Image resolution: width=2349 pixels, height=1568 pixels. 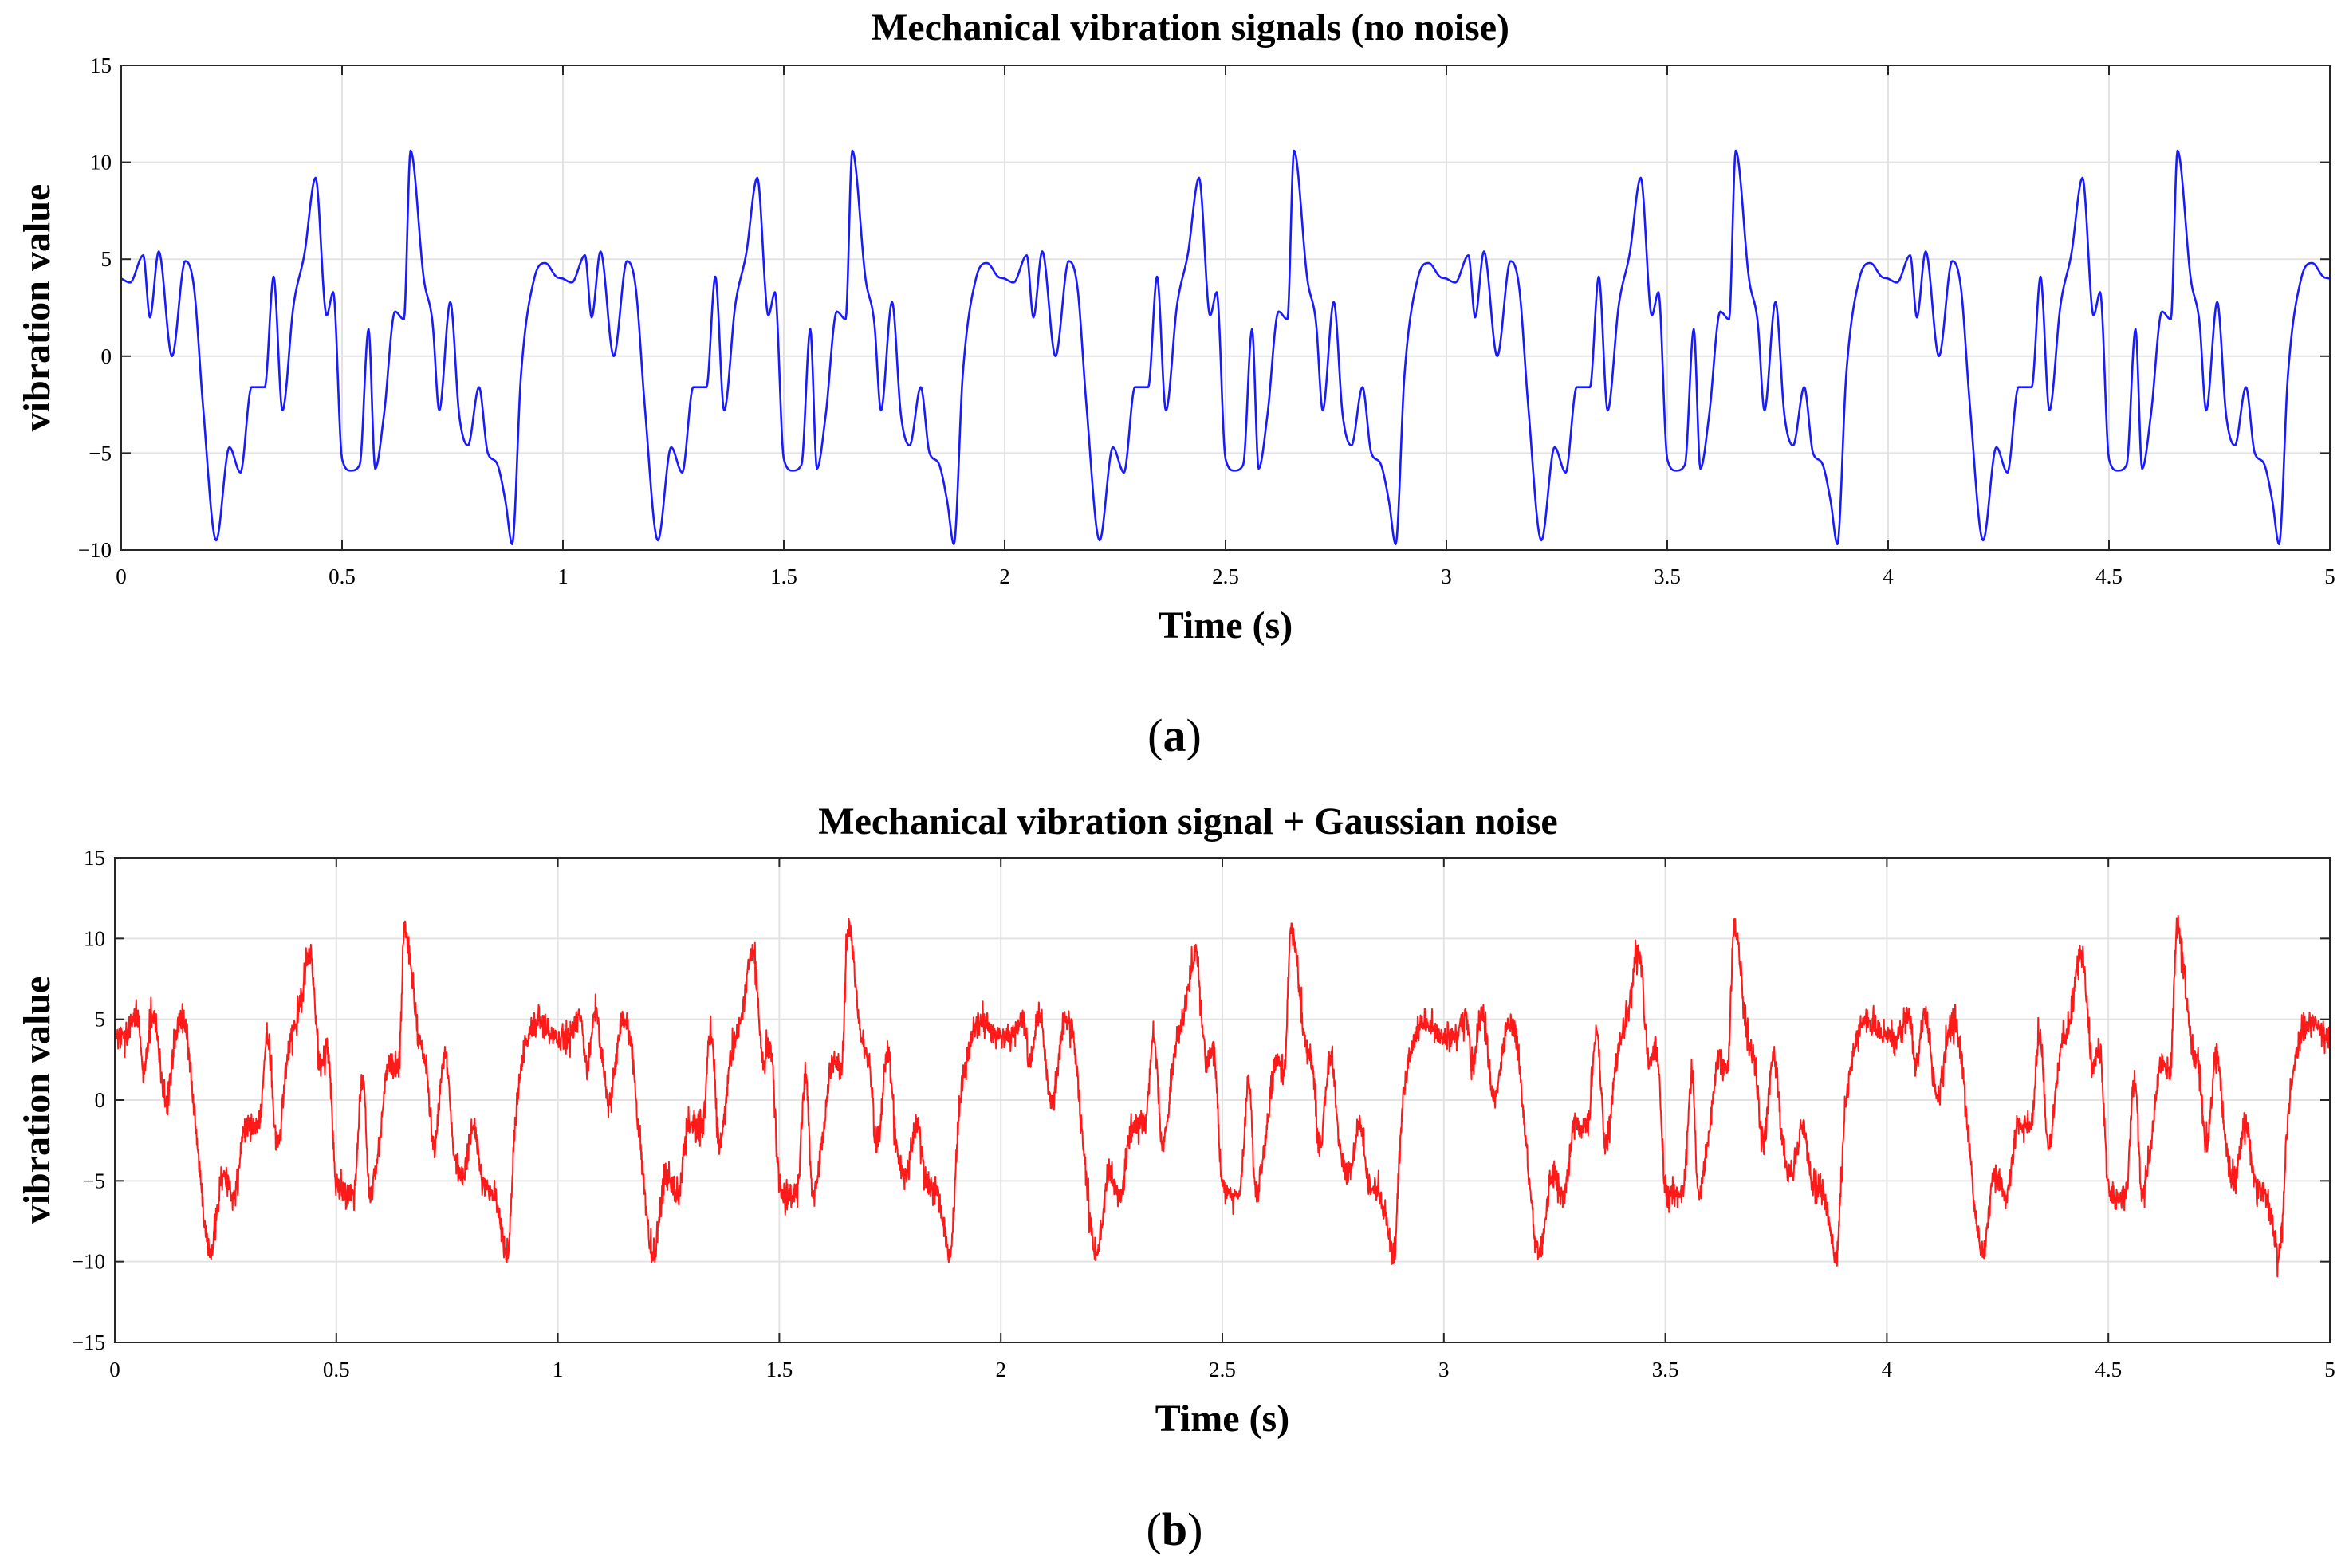 I want to click on panel-b-y-tick-labels: −15 −10 −5 0 5 10 15, so click(x=88, y=1100).